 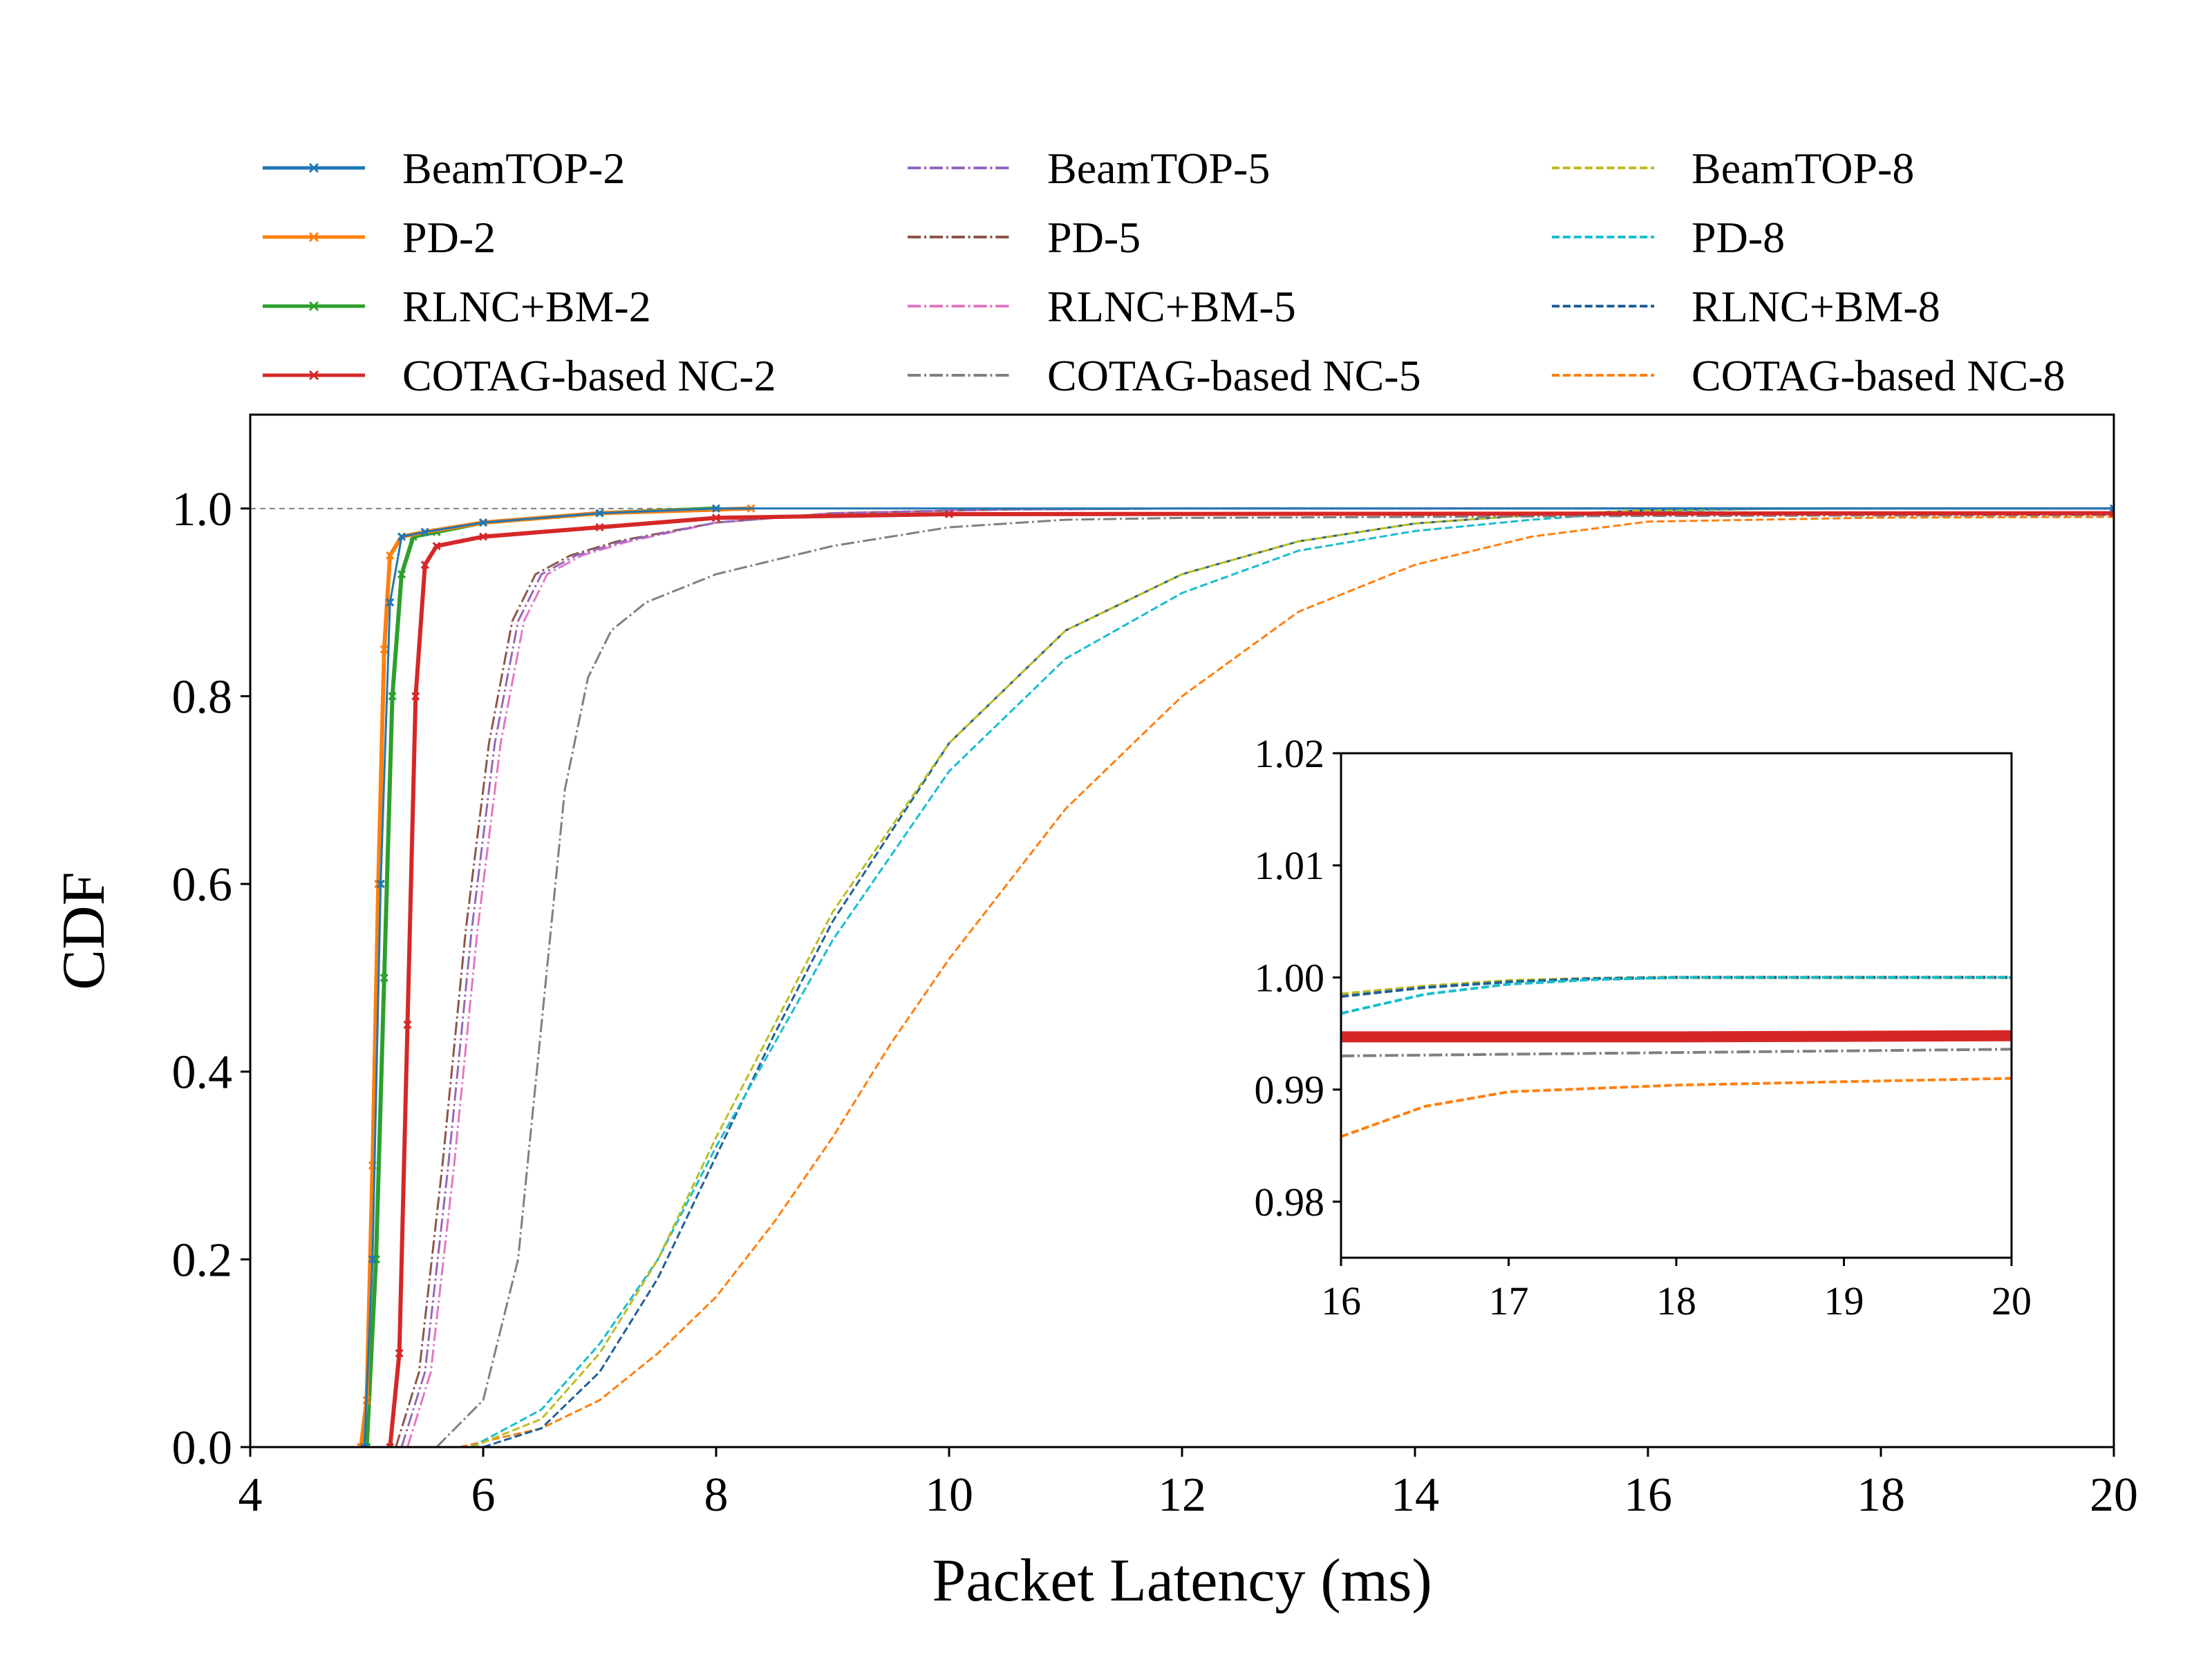 What do you see at coordinates (1094, 237) in the screenshot?
I see `legend-label-pd-5: PD-5` at bounding box center [1094, 237].